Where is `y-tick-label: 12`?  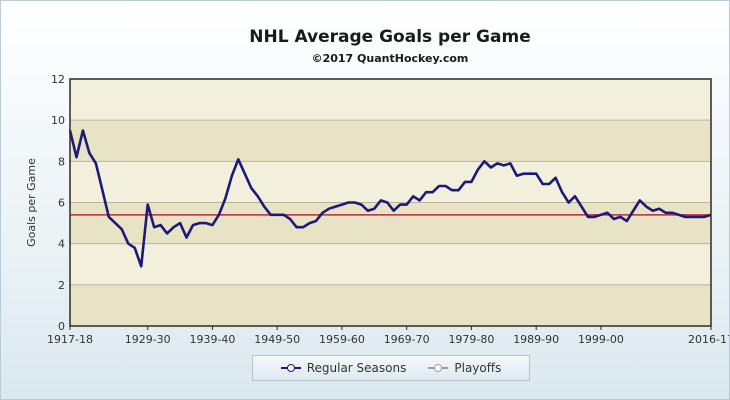 y-tick-label: 12 is located at coordinates (58, 79).